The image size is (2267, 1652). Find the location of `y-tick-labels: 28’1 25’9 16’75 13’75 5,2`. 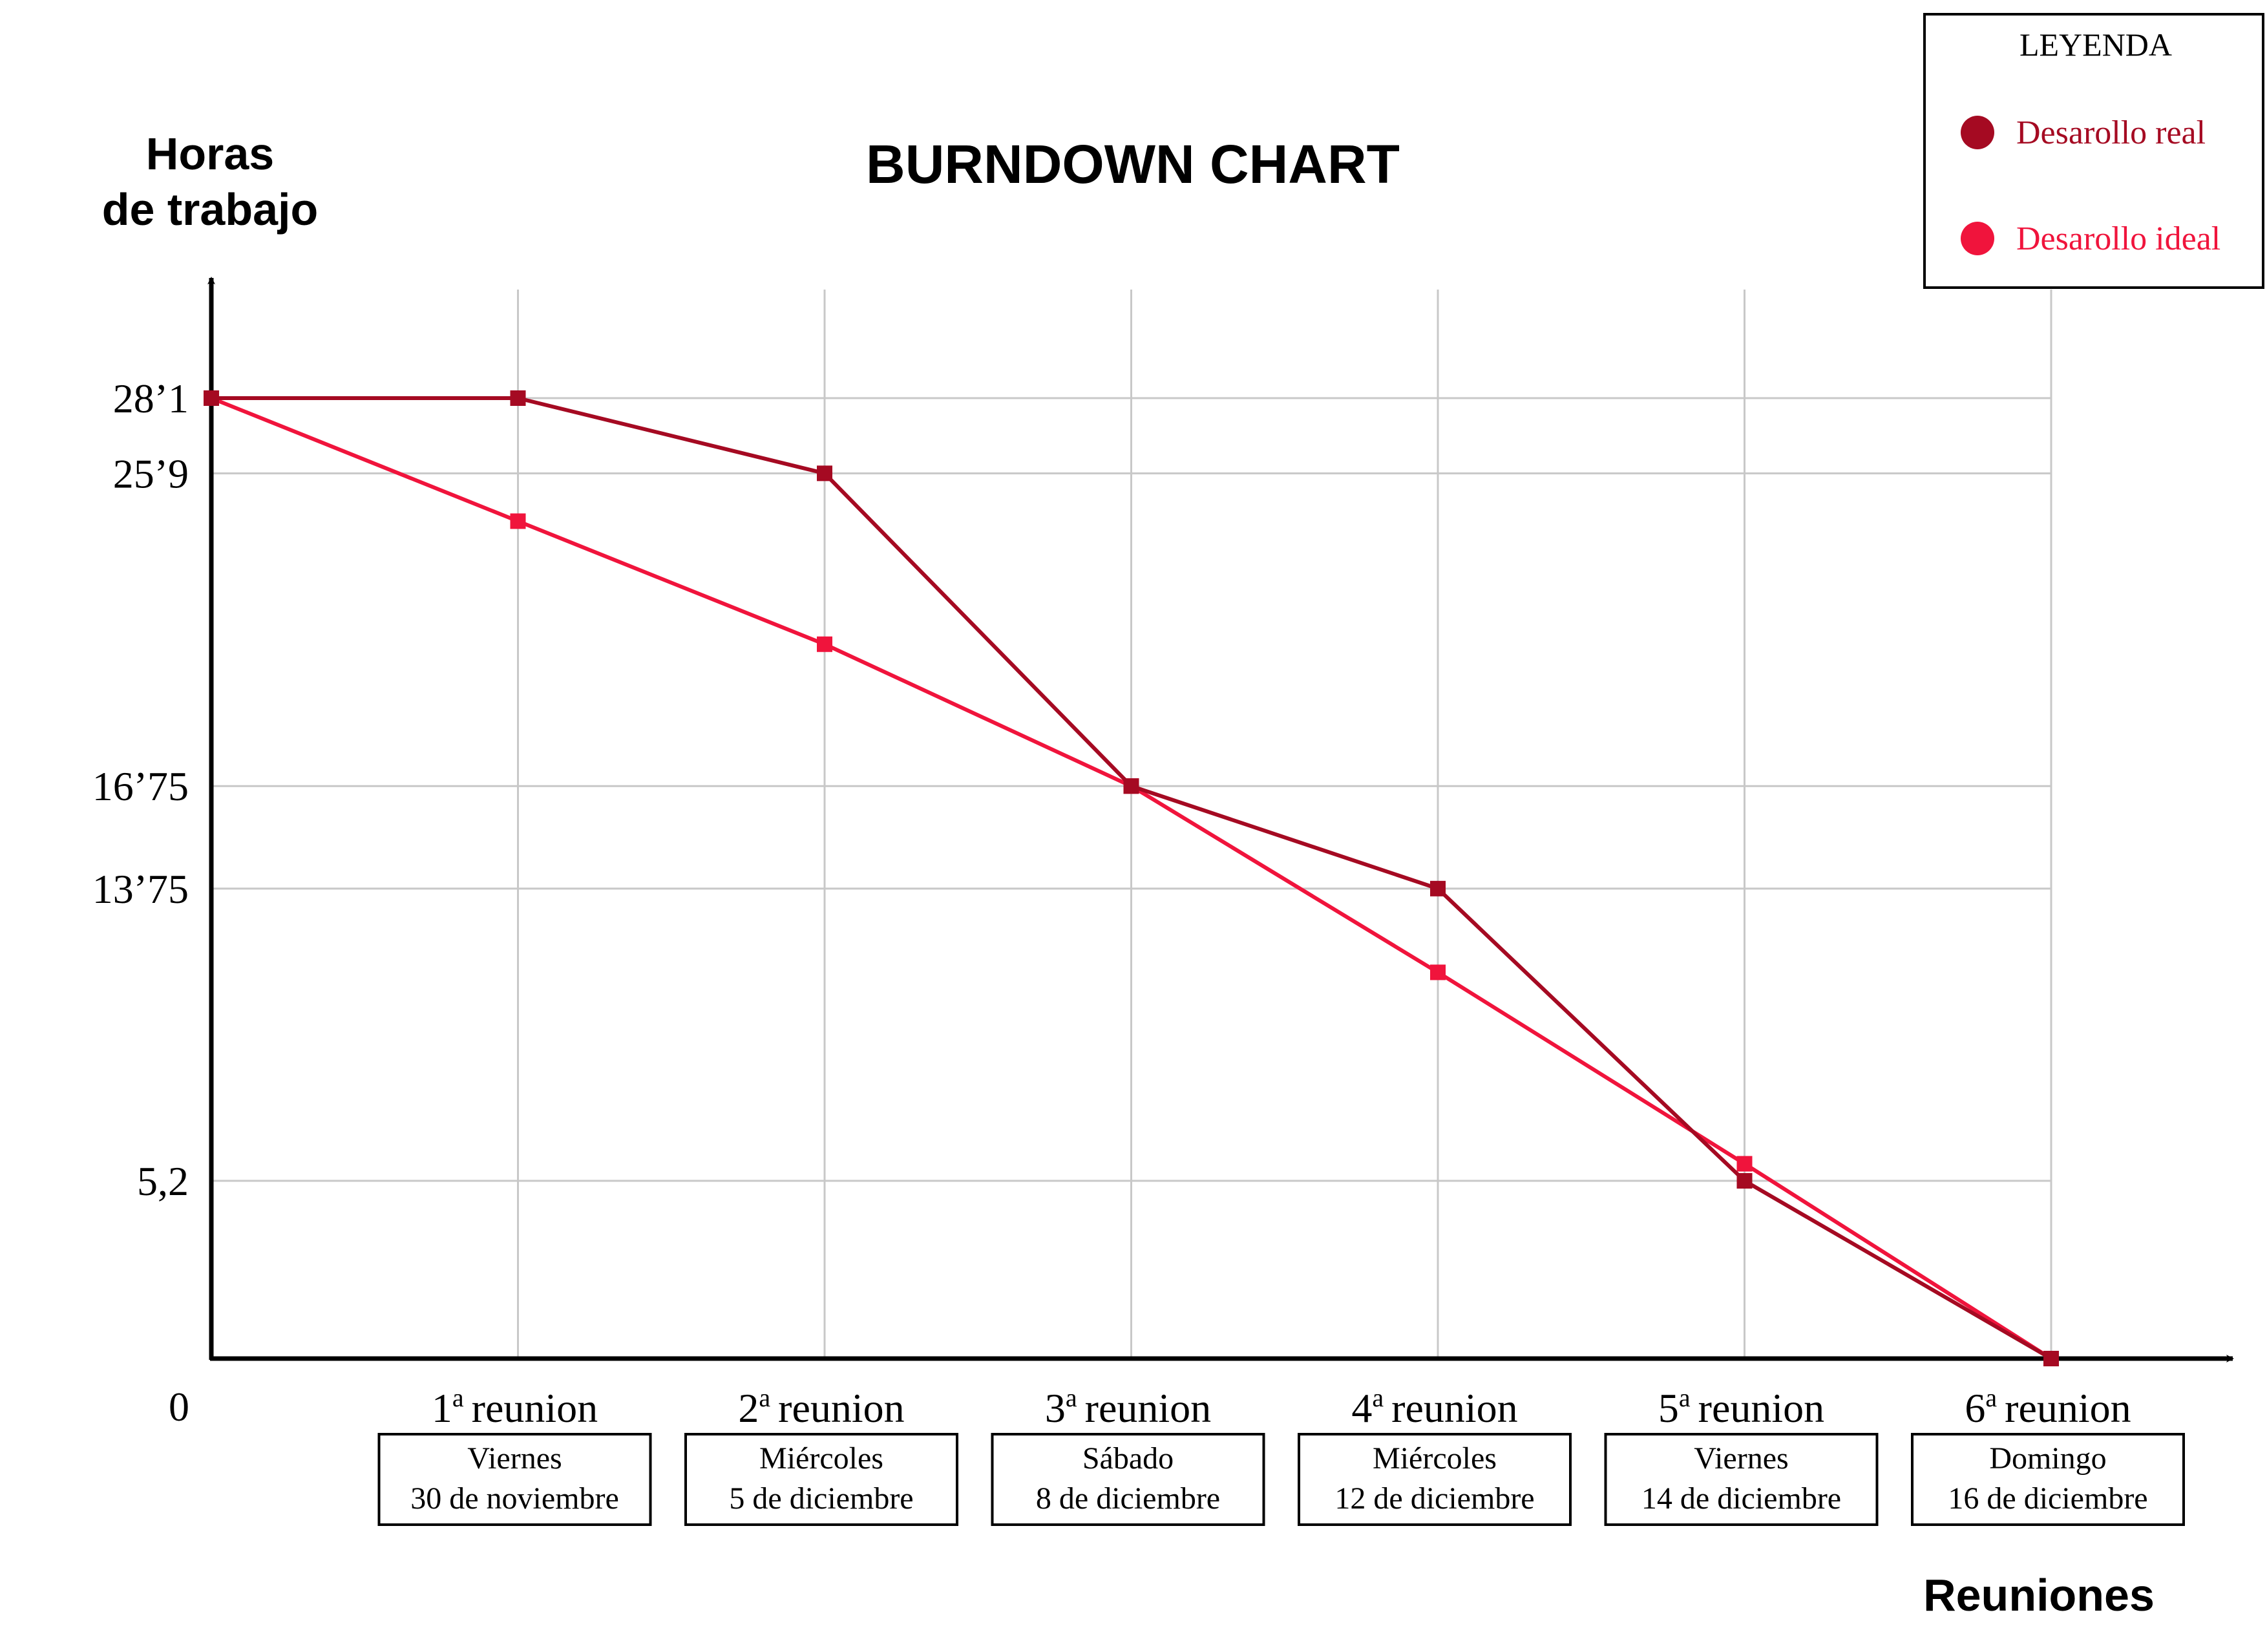

y-tick-labels: 28’1 25’9 16’75 13’75 5,2 is located at coordinates (140, 790).